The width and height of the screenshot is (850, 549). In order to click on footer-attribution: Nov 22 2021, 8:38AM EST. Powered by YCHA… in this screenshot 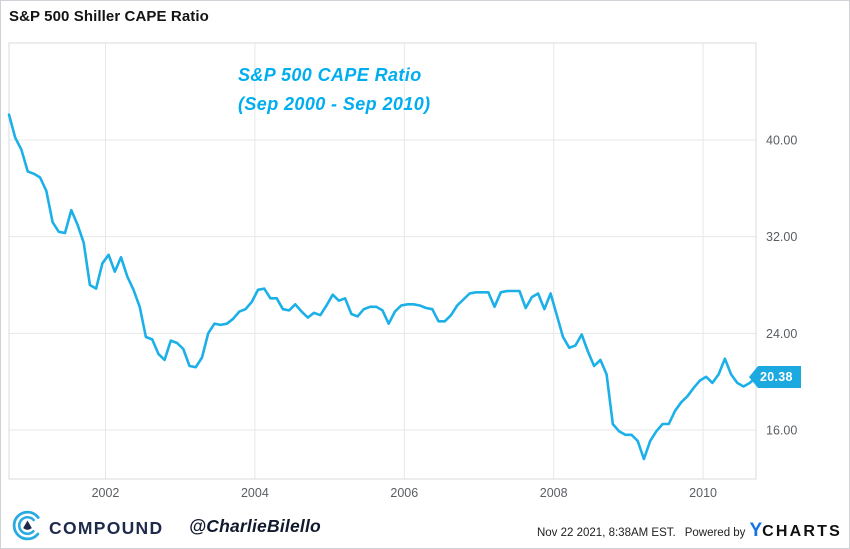, I will do `click(689, 531)`.